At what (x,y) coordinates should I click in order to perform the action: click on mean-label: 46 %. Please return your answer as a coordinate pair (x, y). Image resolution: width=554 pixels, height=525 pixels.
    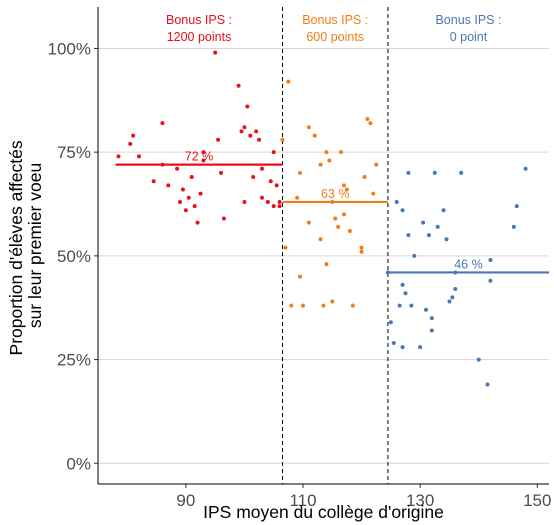
    Looking at the image, I should click on (468, 264).